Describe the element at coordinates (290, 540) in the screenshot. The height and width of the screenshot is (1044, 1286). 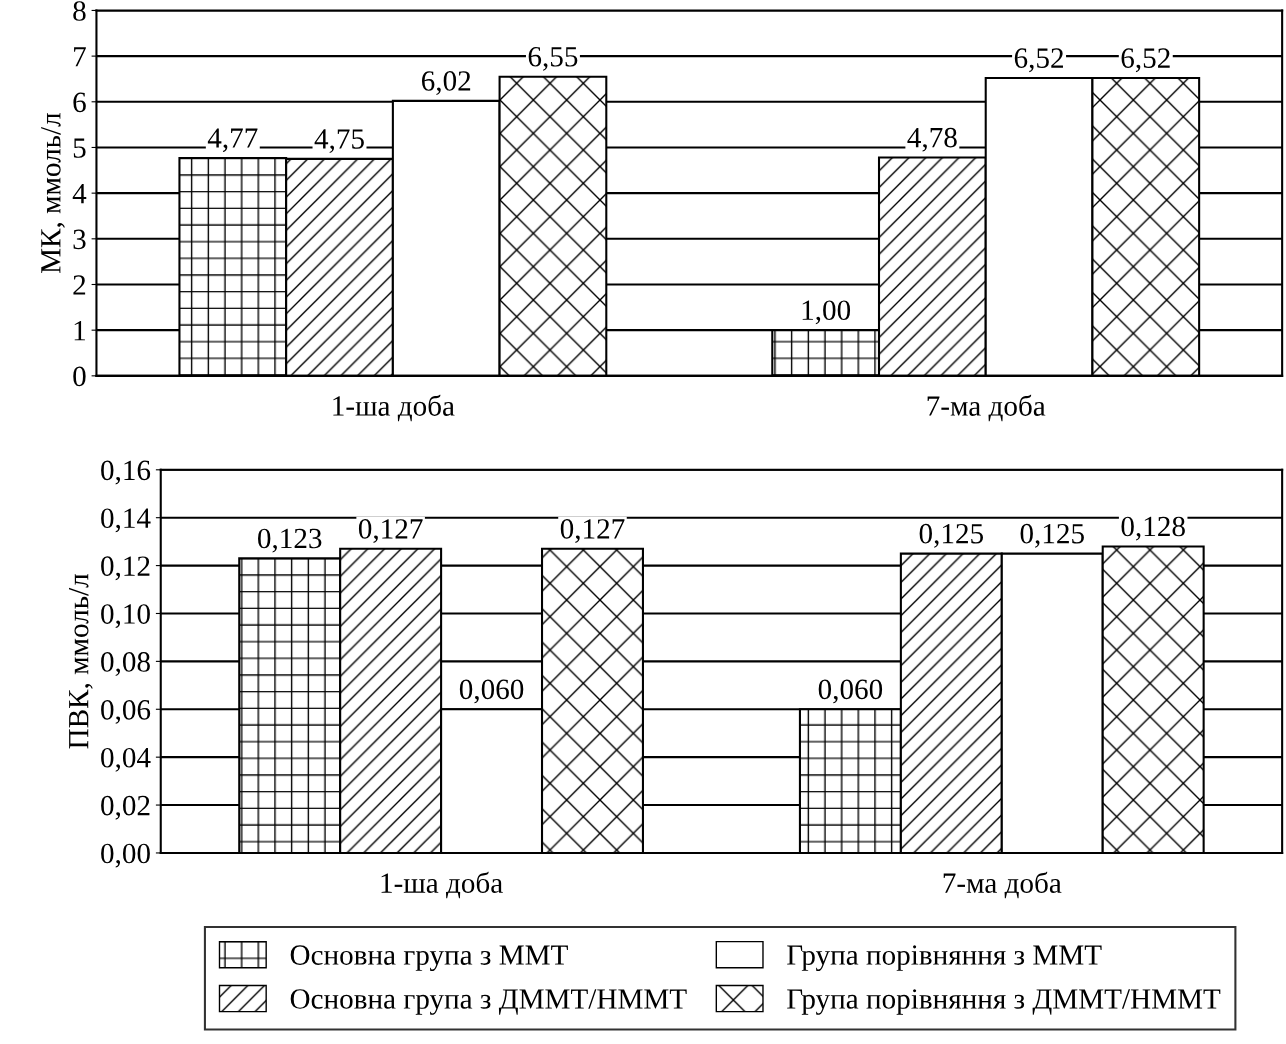
I see `data-label: 0,123` at that location.